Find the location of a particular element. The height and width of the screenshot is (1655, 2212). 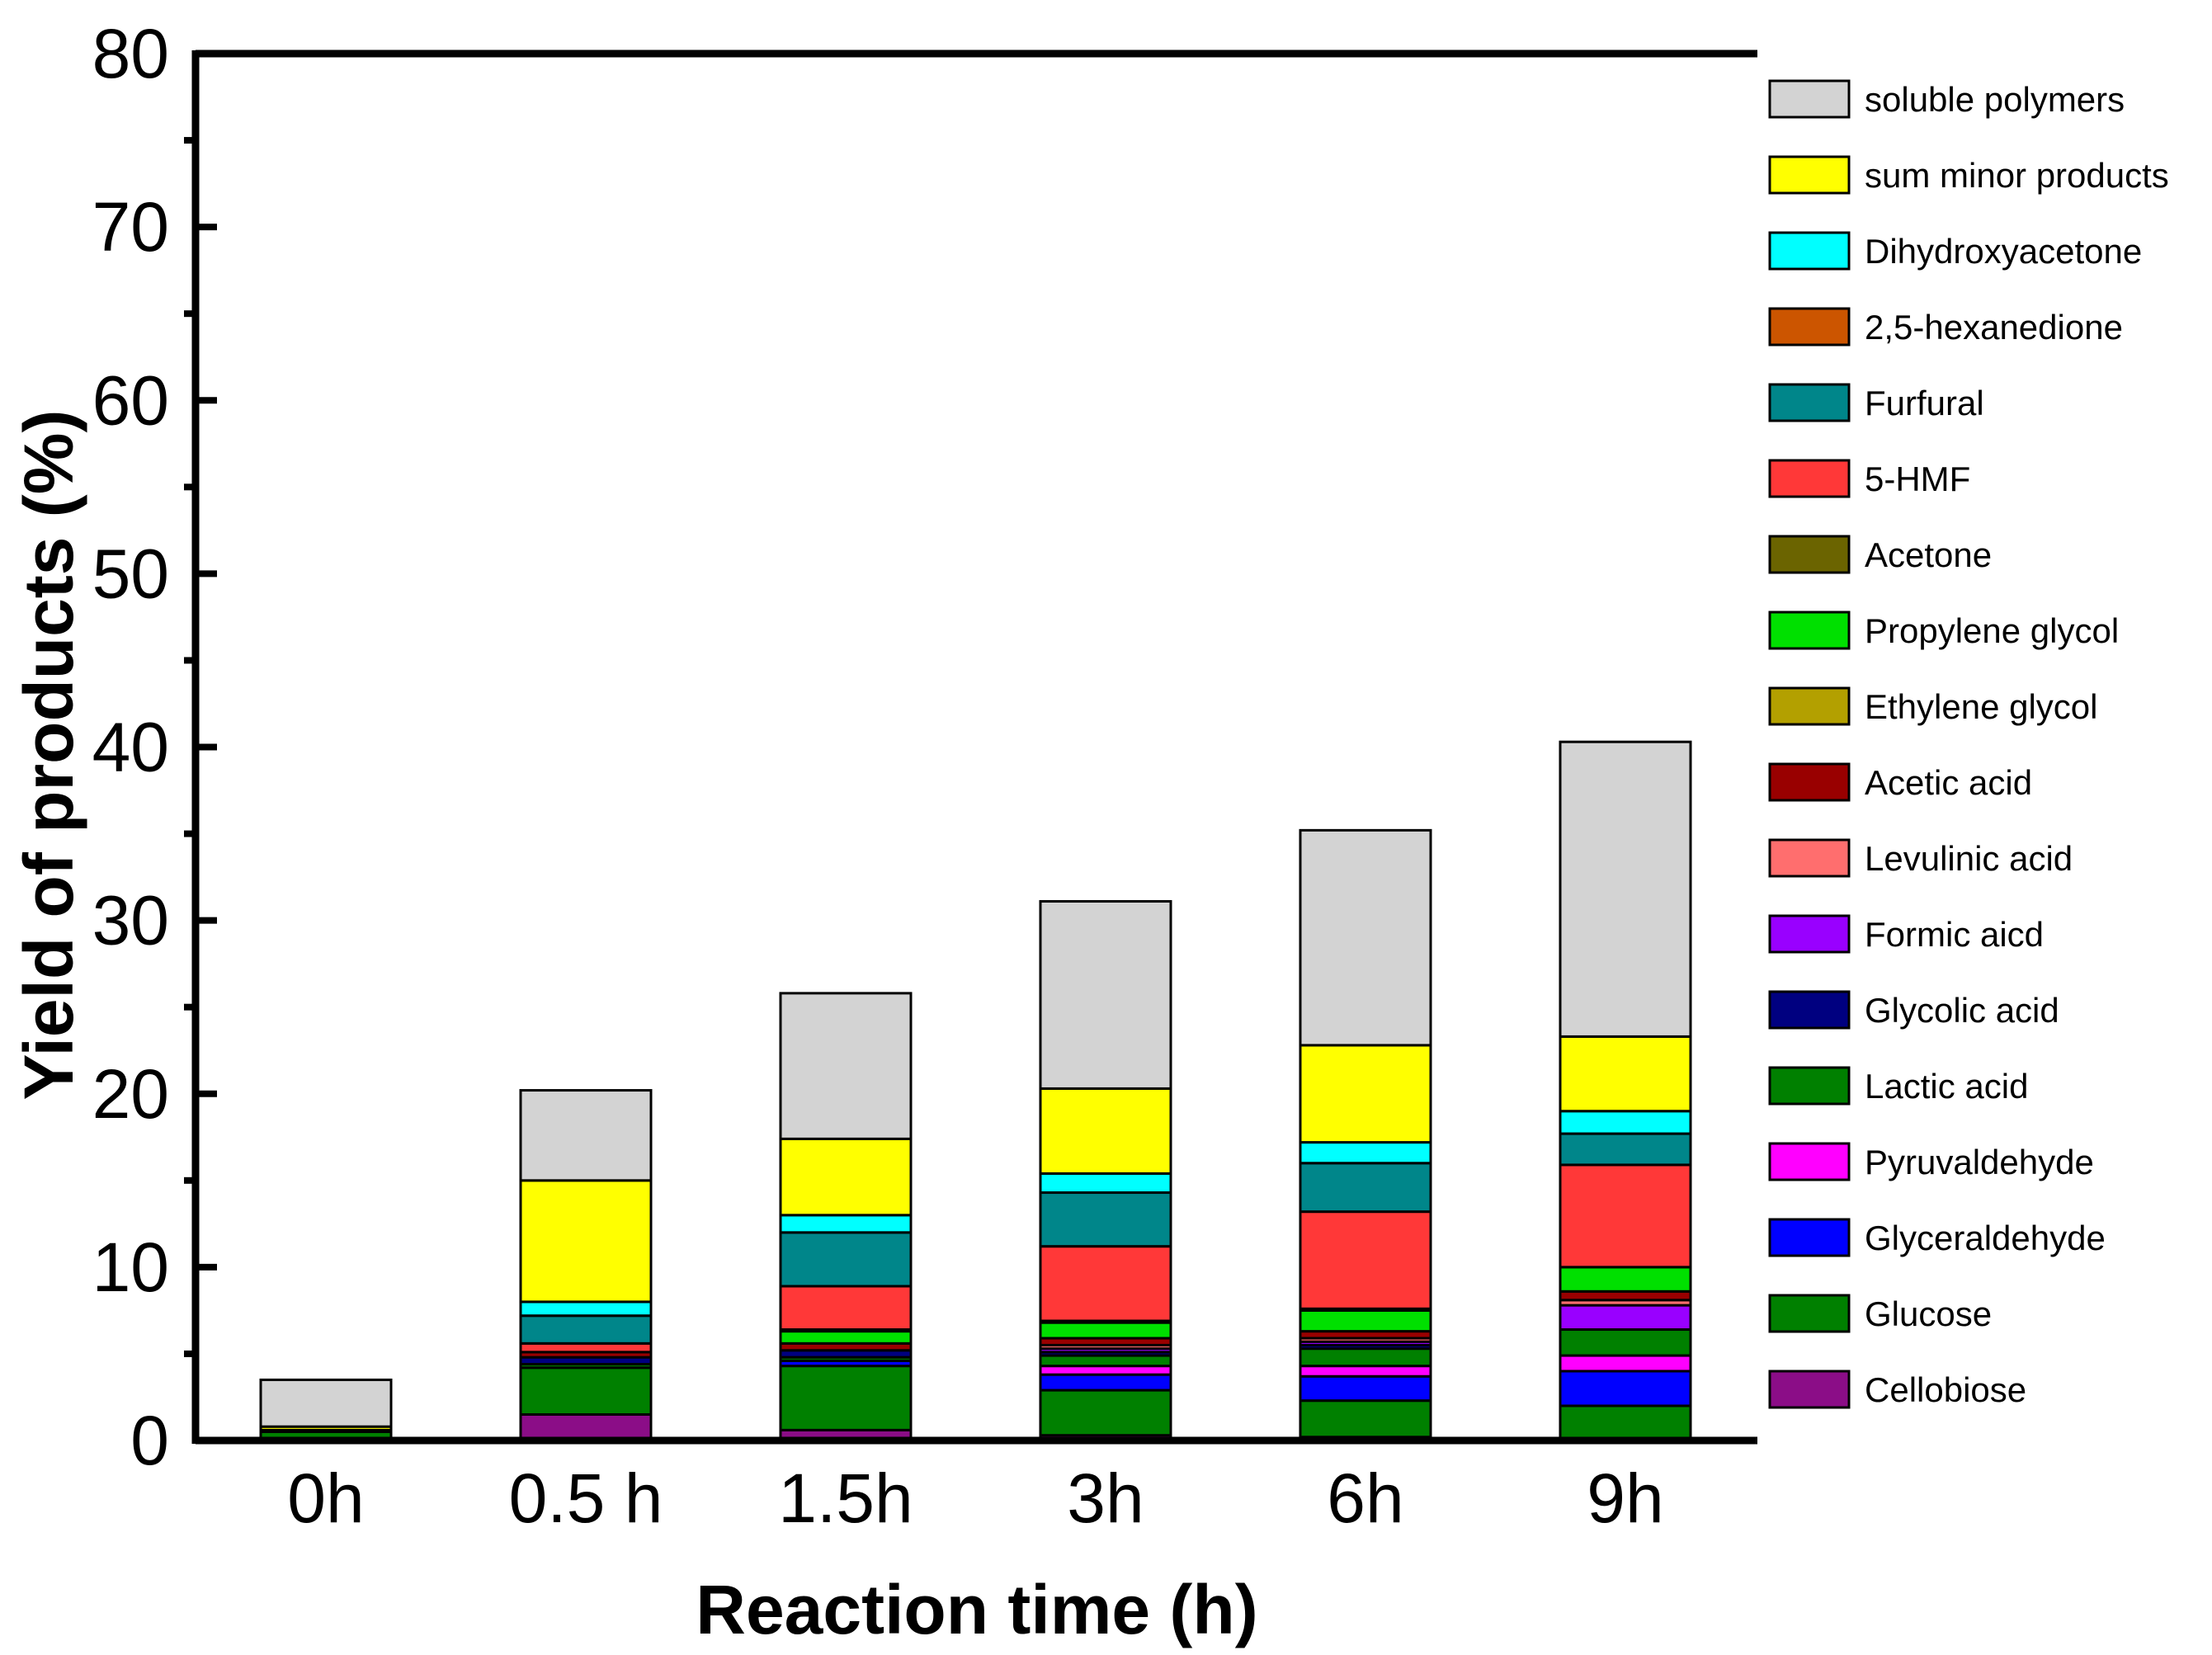

y-tick-label: 70 is located at coordinates (130, 227).